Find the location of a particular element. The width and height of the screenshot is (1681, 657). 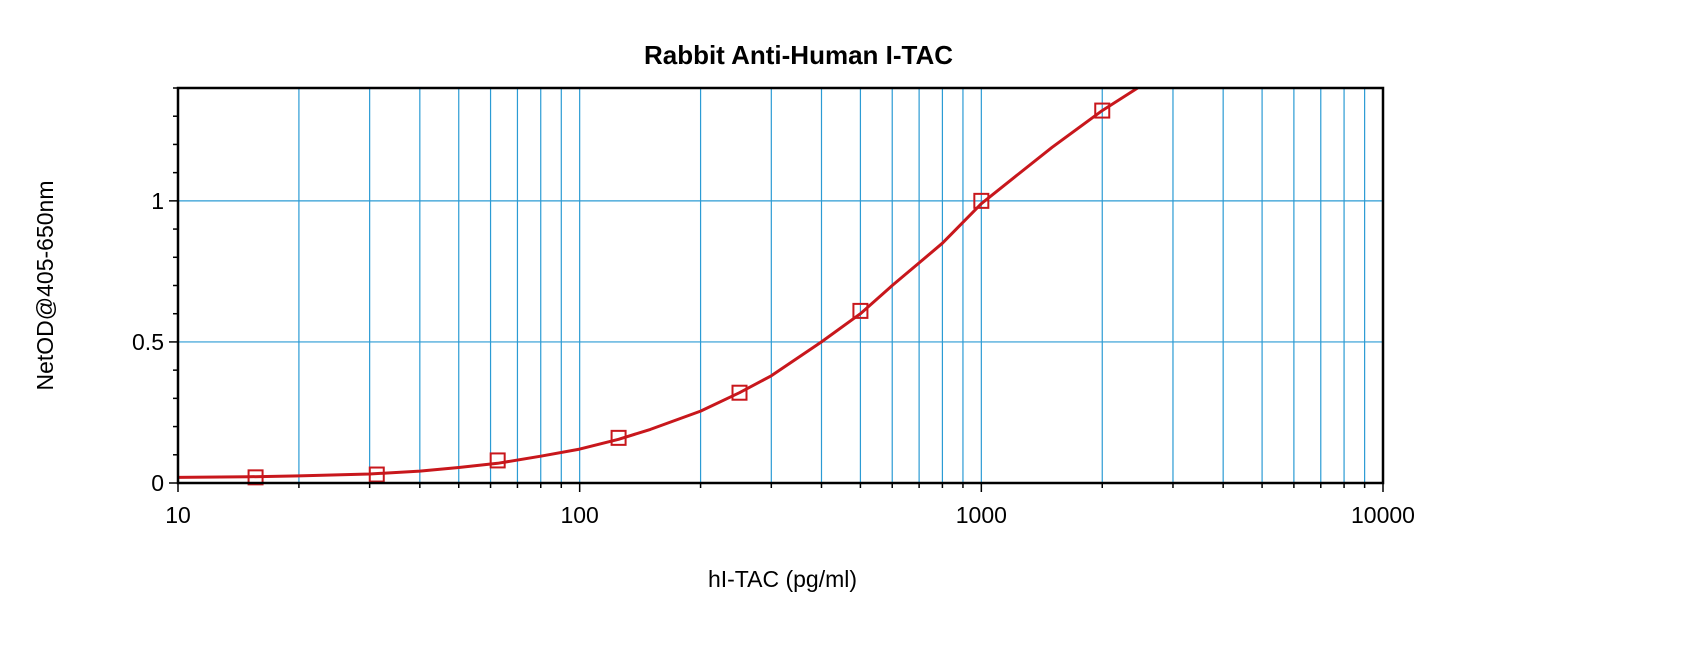

x-tick-label: 1000 is located at coordinates (981, 515).